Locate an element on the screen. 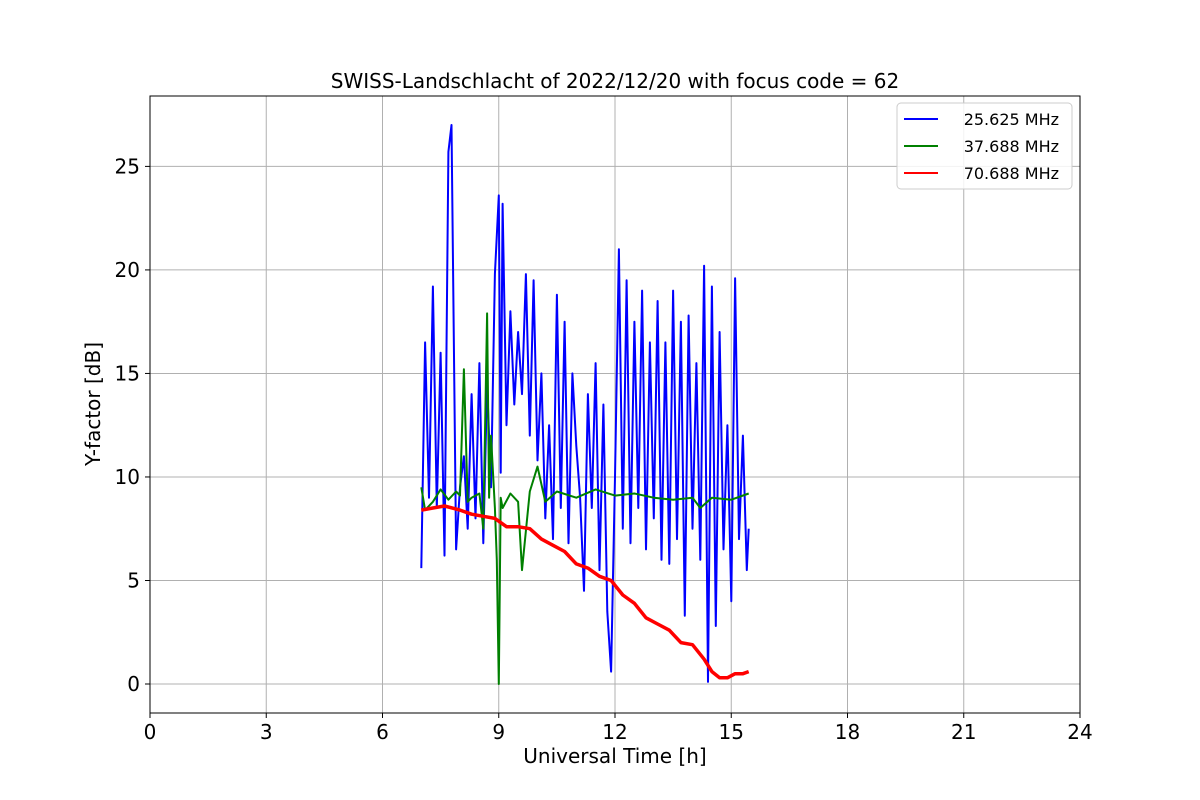  y-axis: 0 5 10 15 20 25 is located at coordinates (132, 425).